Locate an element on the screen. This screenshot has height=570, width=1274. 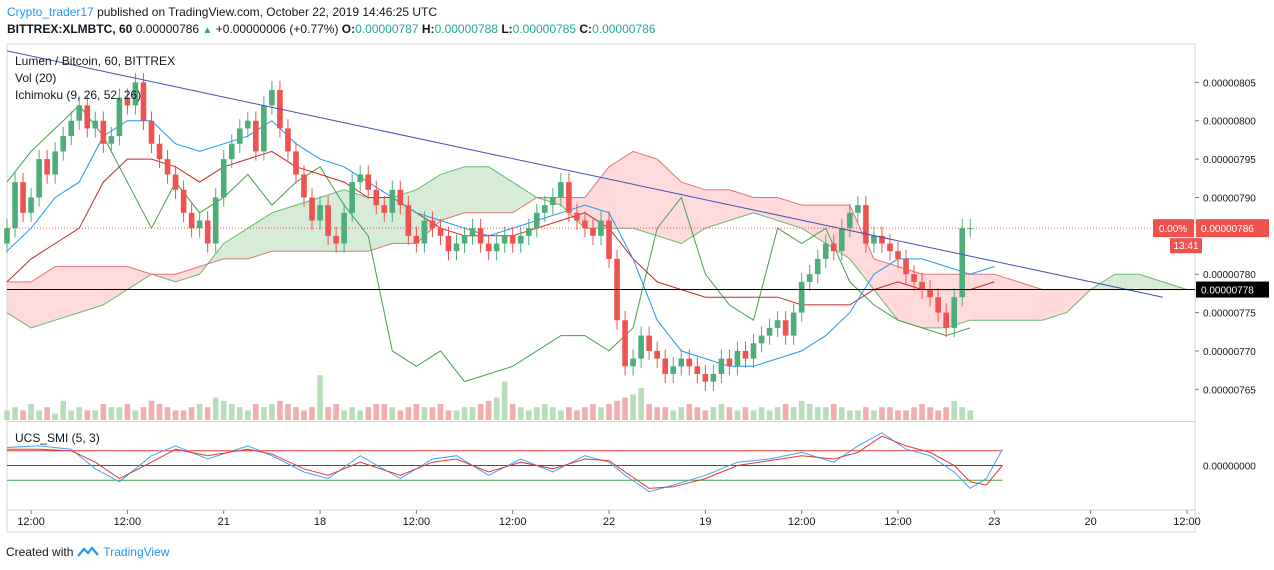
time-tick-label: 22 is located at coordinates (609, 522).